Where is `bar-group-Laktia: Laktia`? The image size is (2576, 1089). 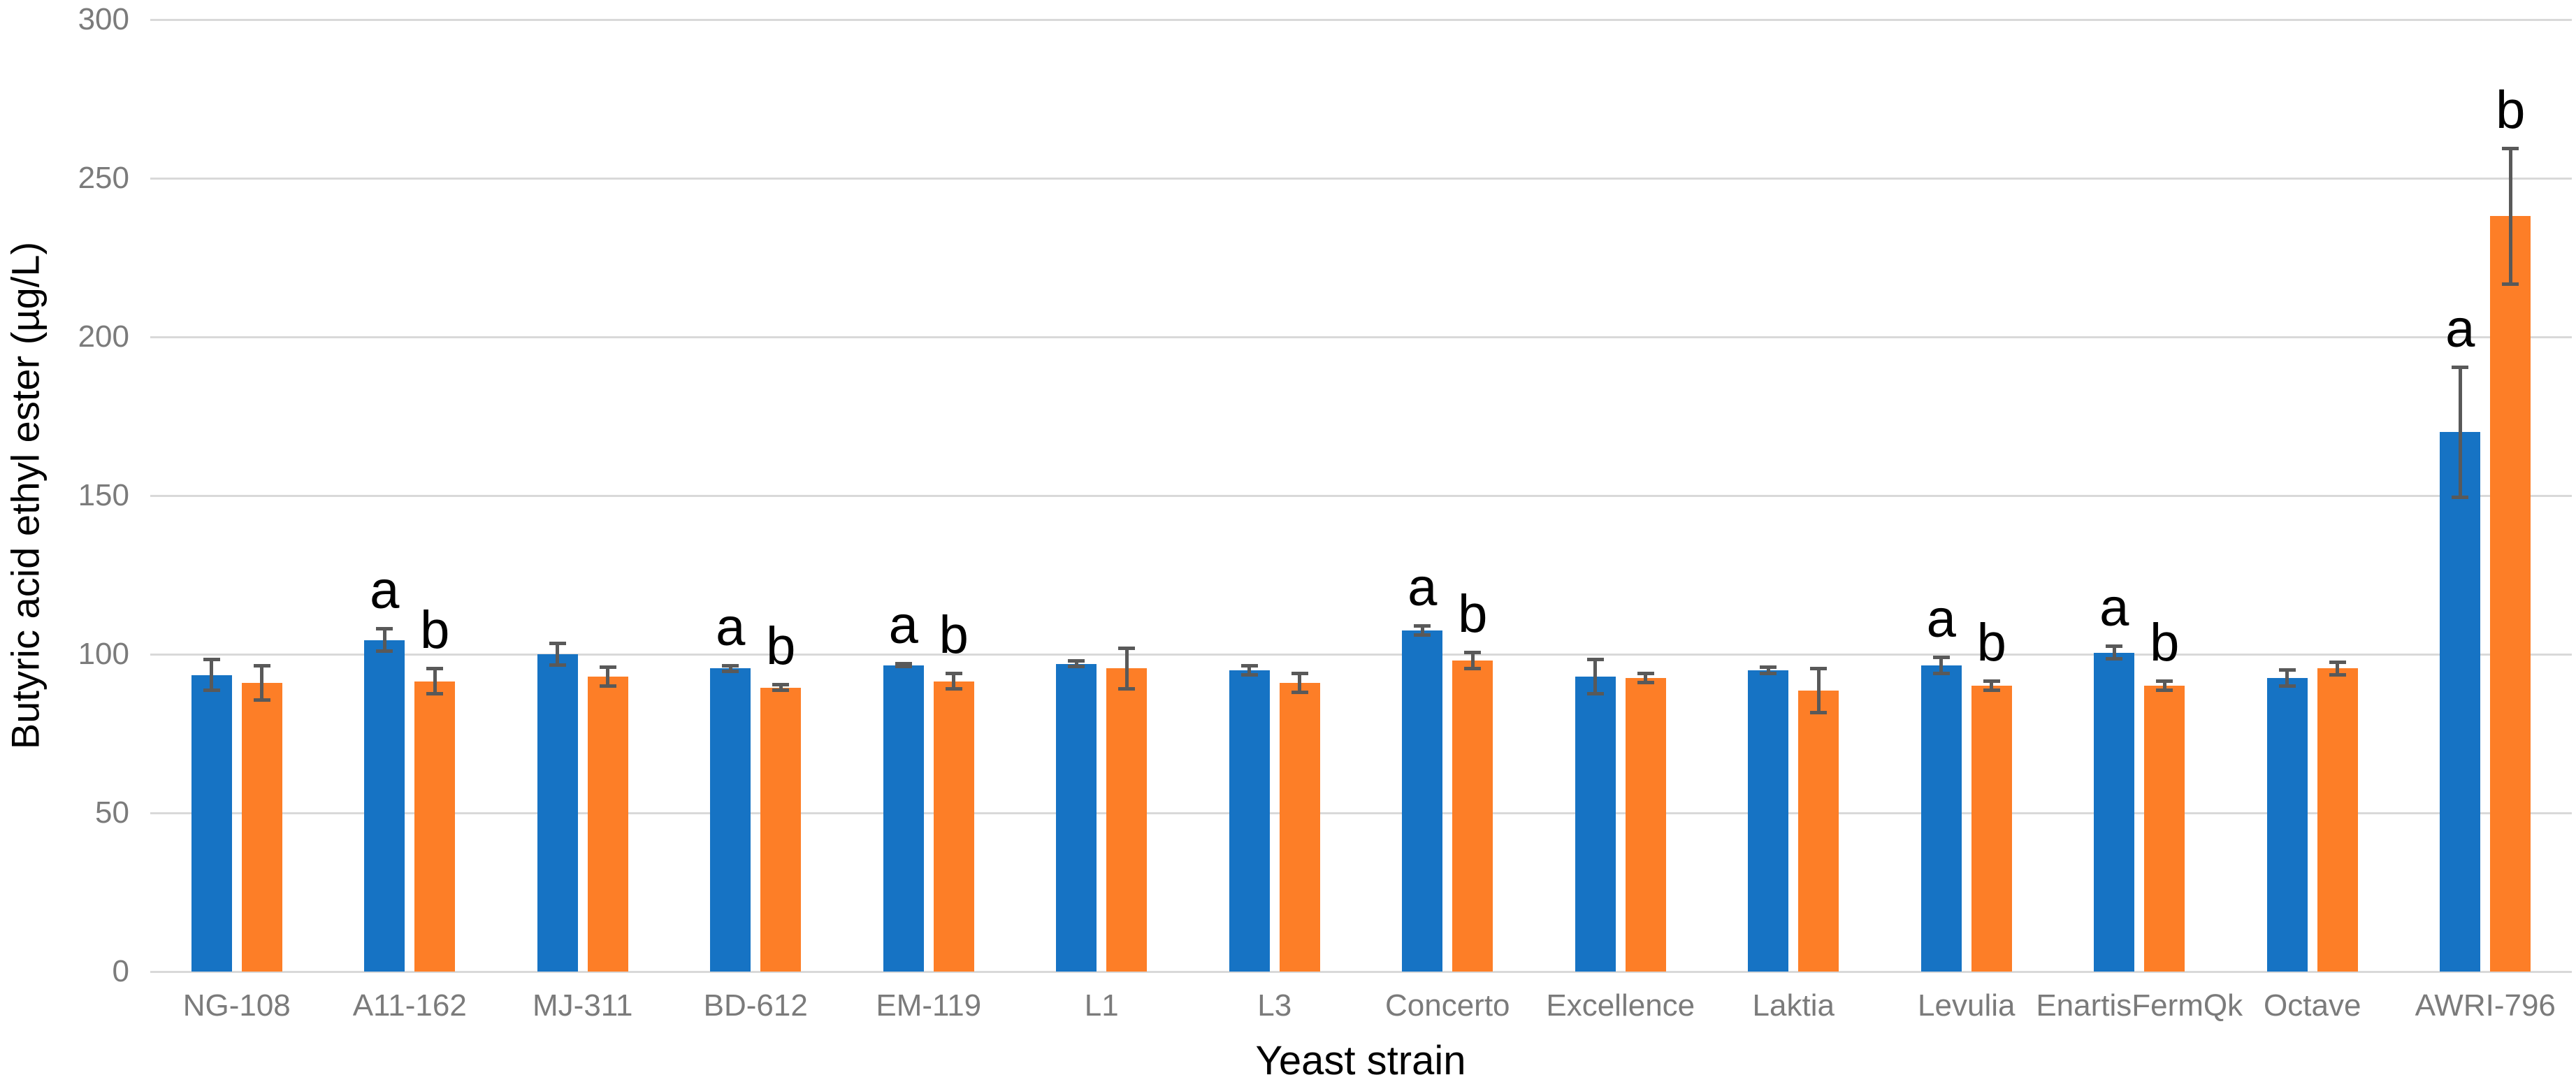 bar-group-Laktia: Laktia is located at coordinates (1794, 521).